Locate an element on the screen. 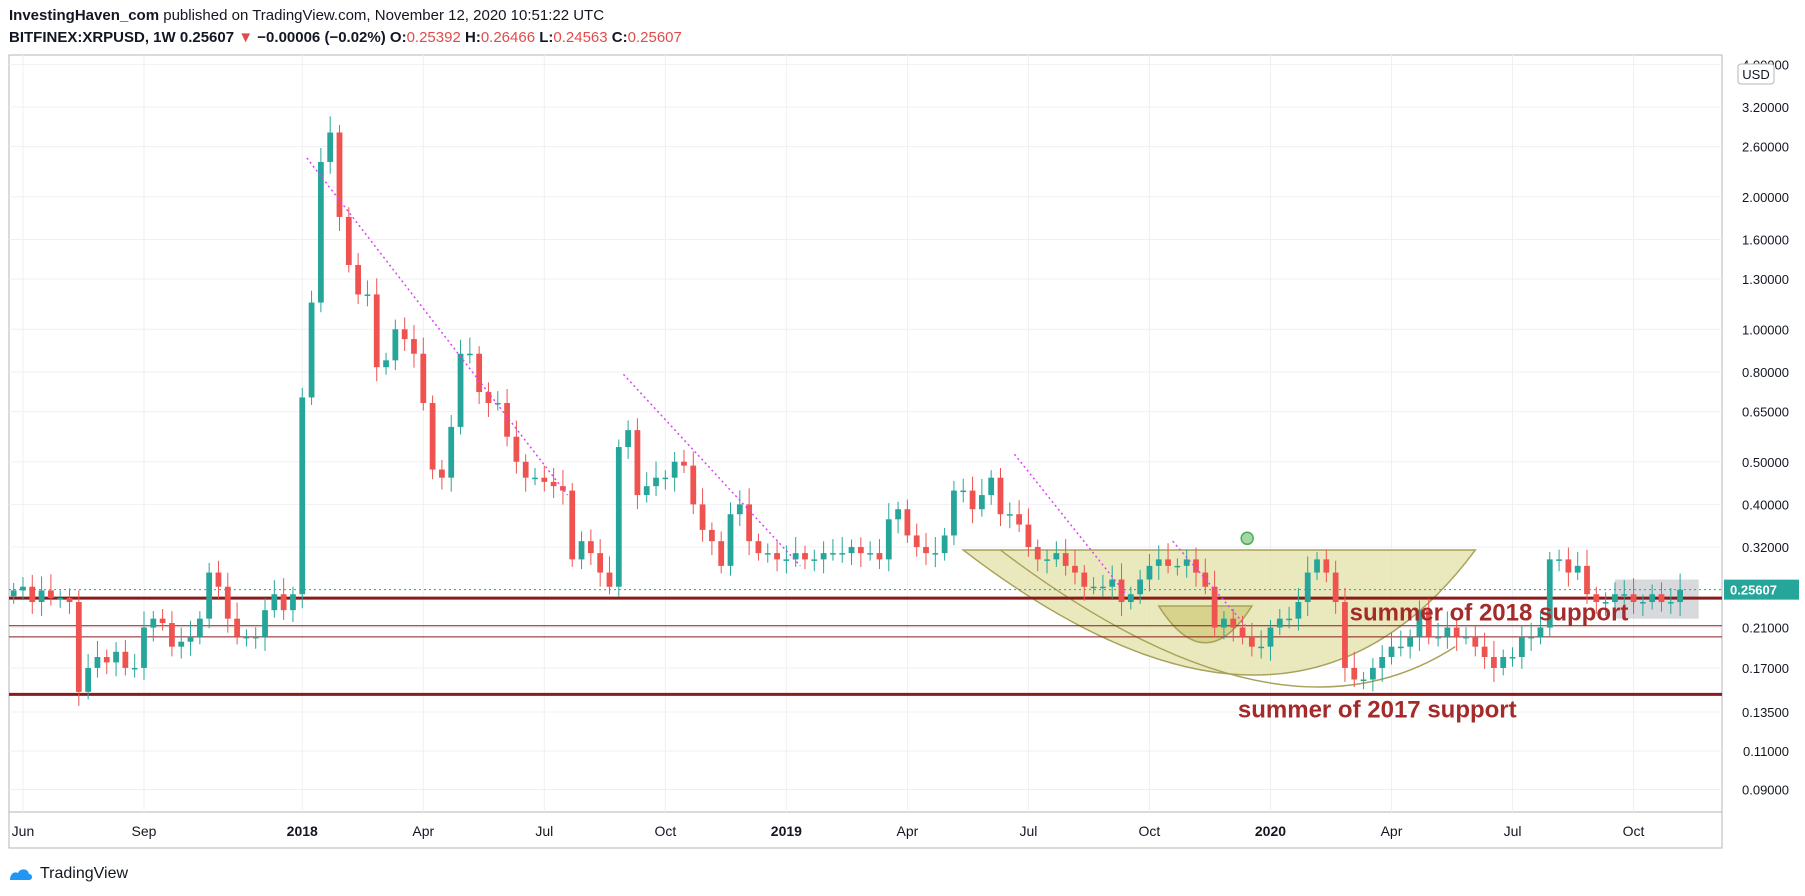 This screenshot has height=896, width=1805. y-tick-label: 0.11000 is located at coordinates (1766, 751).